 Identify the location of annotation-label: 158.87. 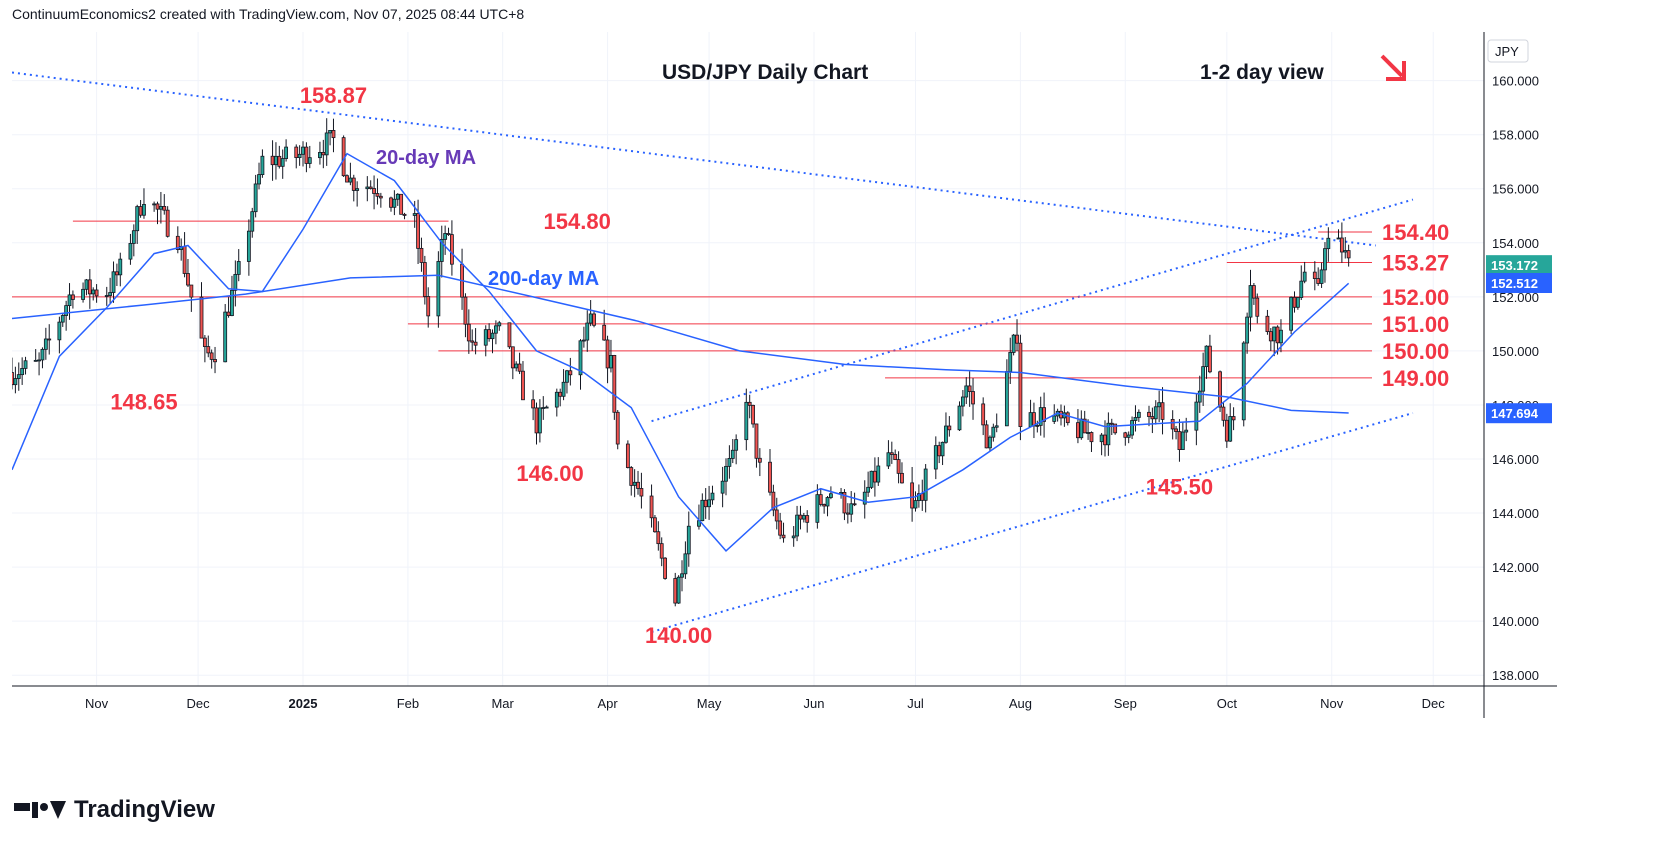
(333, 95).